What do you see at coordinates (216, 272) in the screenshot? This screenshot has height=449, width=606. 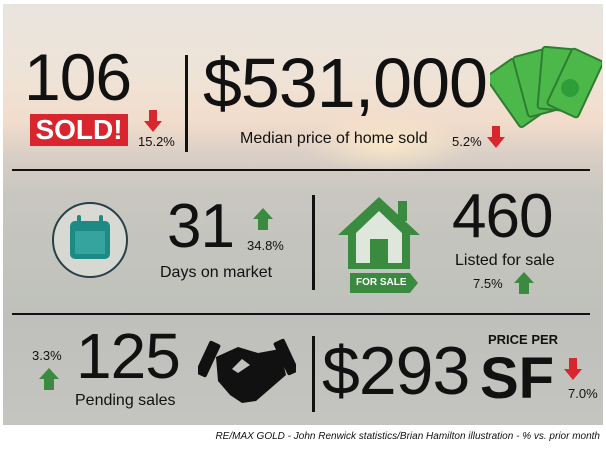 I see `days-label: Days on market` at bounding box center [216, 272].